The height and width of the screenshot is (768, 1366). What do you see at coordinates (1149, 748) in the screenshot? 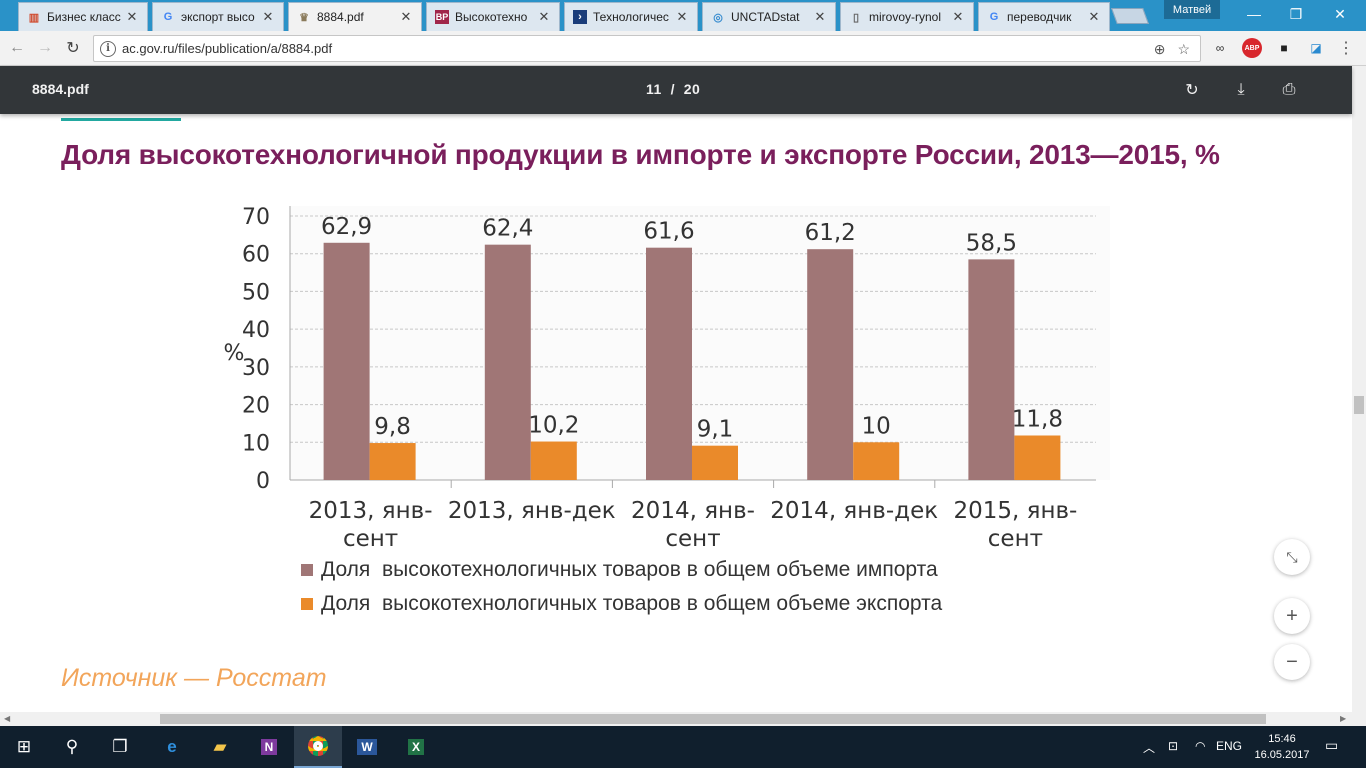
I see `tray-expand-icon: ︿` at bounding box center [1149, 748].